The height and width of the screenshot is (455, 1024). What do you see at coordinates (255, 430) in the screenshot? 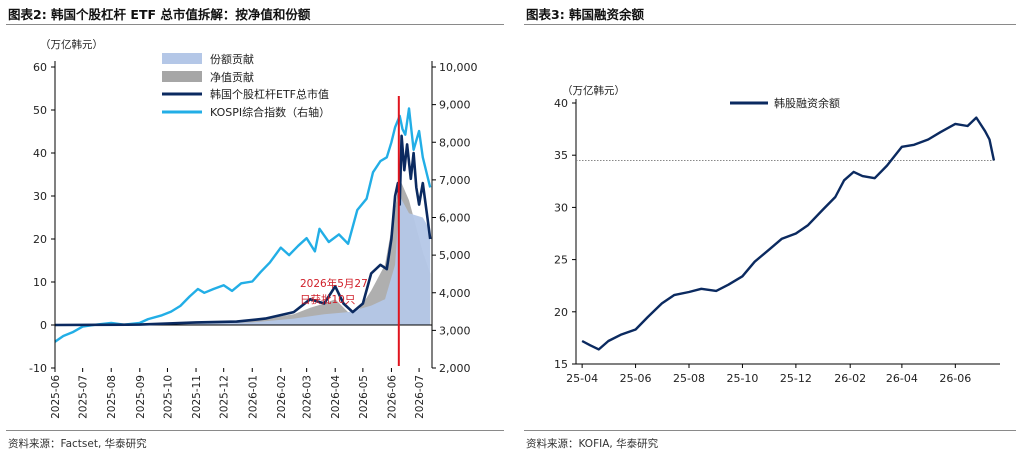
I see `left-source-rule` at bounding box center [255, 430].